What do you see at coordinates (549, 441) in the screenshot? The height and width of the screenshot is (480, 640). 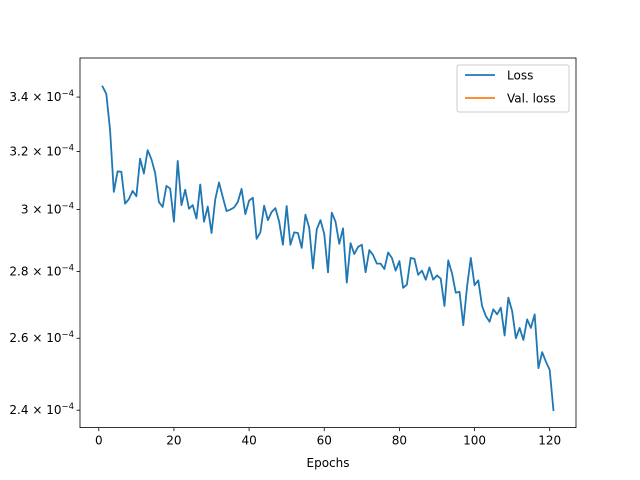 I see `x-tick-label: 120` at bounding box center [549, 441].